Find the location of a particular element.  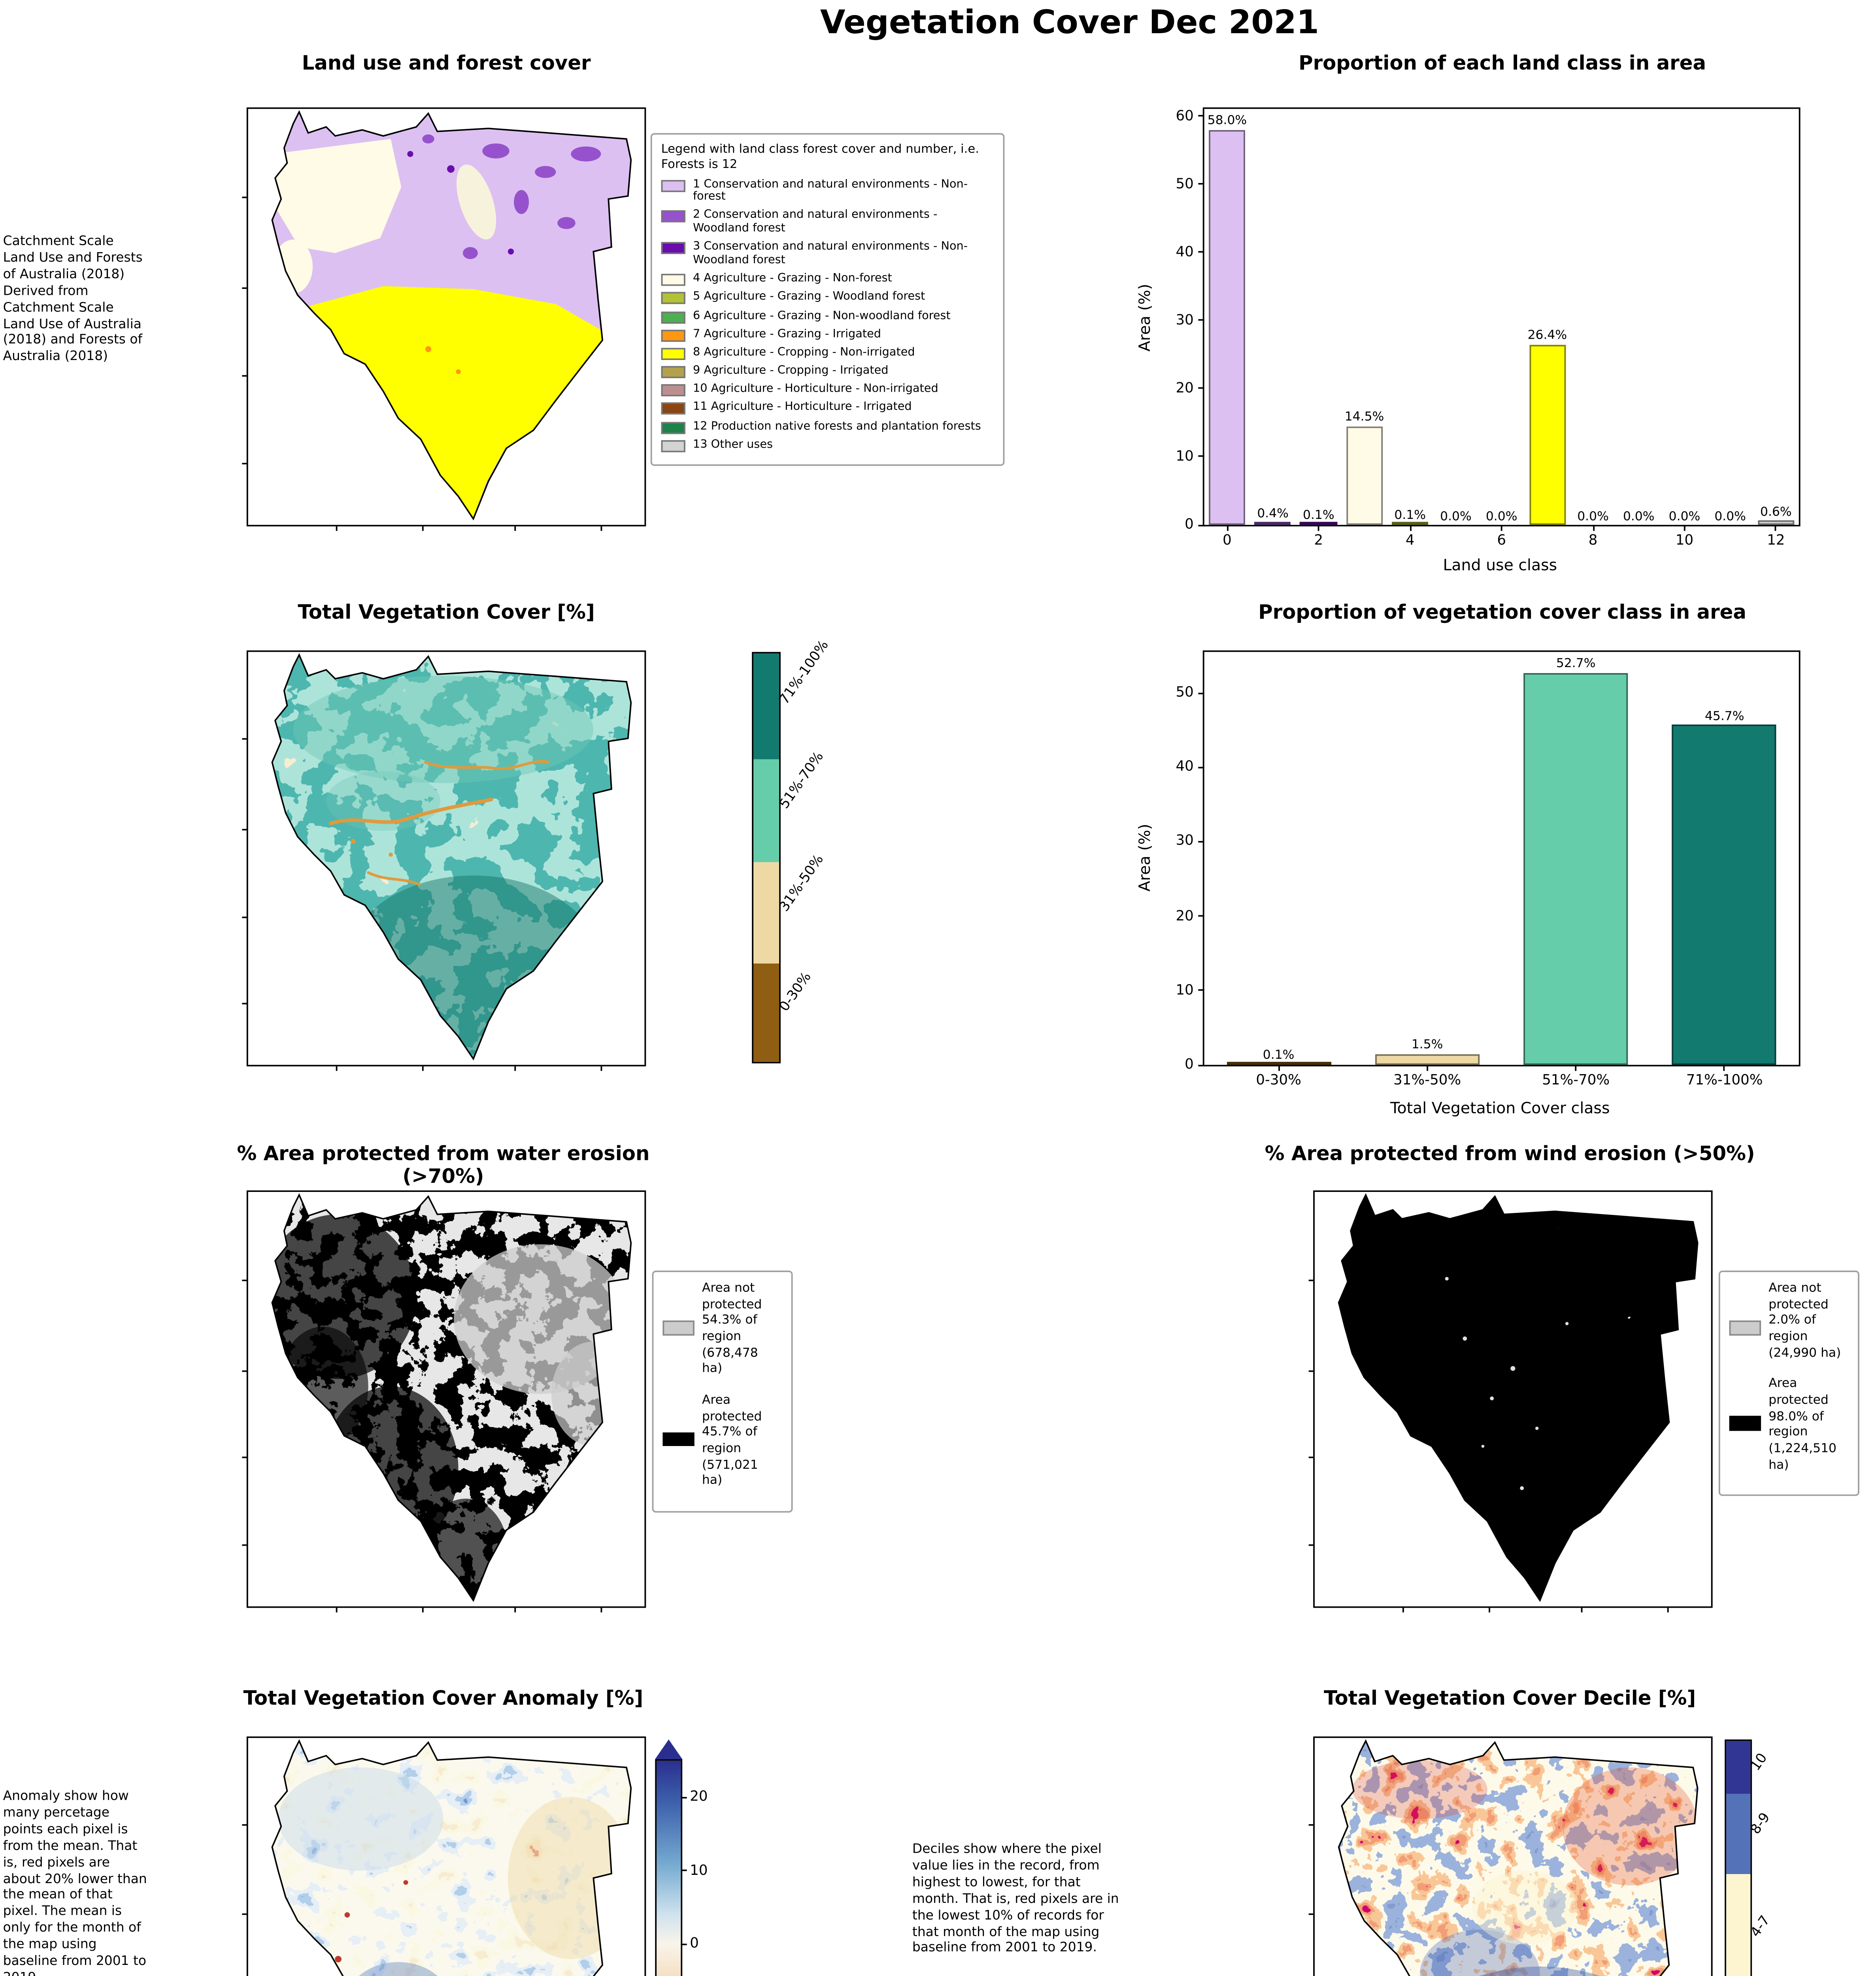

legend-item: 4 Agriculture - Grazing - Non-forest is located at coordinates (828, 278).